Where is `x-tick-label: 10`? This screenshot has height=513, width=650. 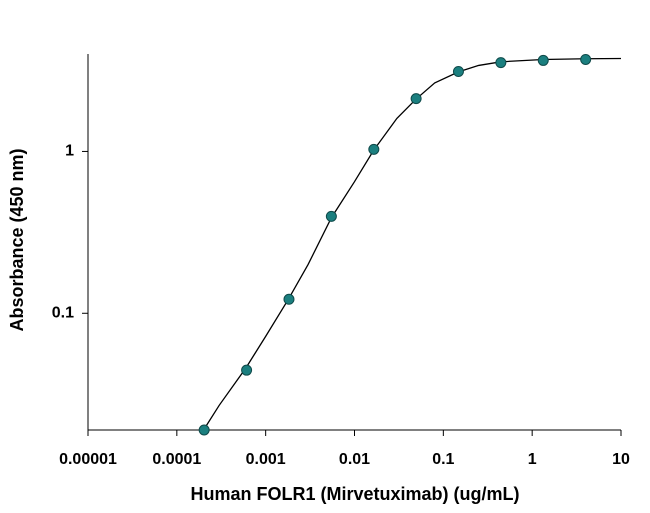 x-tick-label: 10 is located at coordinates (621, 459).